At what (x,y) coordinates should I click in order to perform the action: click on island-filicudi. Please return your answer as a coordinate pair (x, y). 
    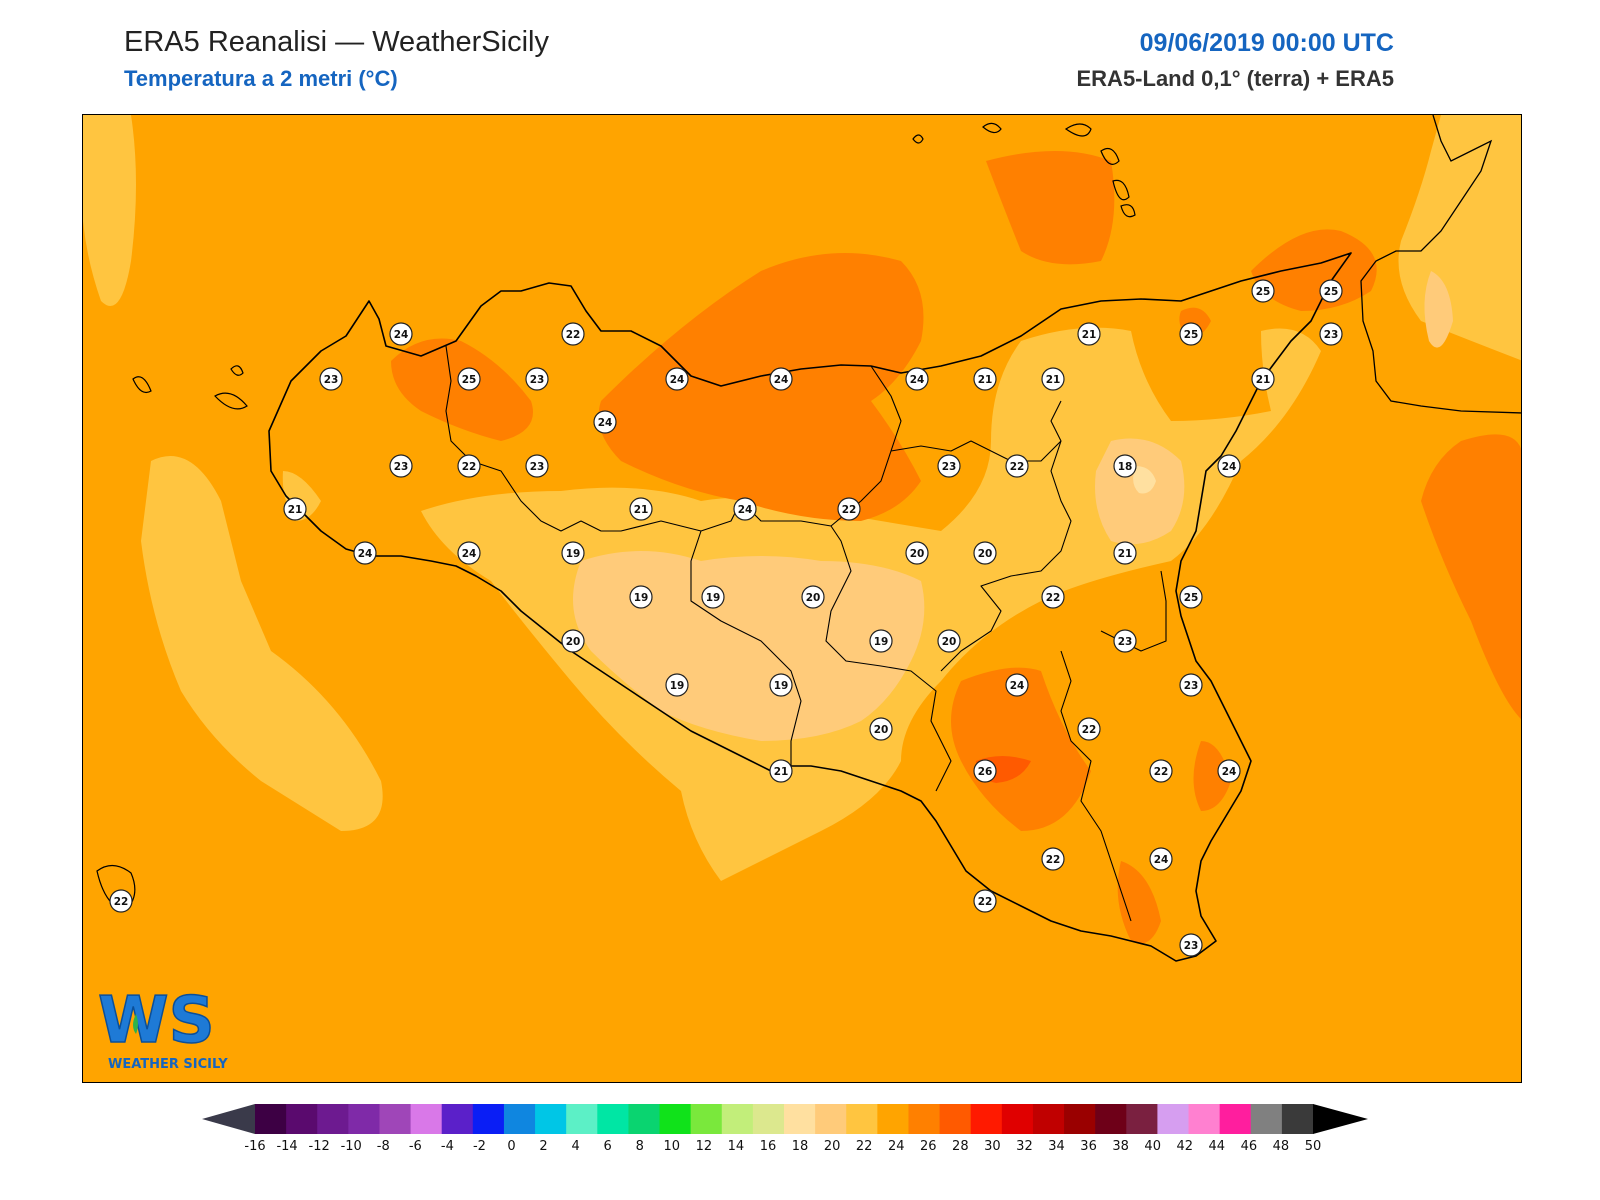
    Looking at the image, I should click on (1078, 130).